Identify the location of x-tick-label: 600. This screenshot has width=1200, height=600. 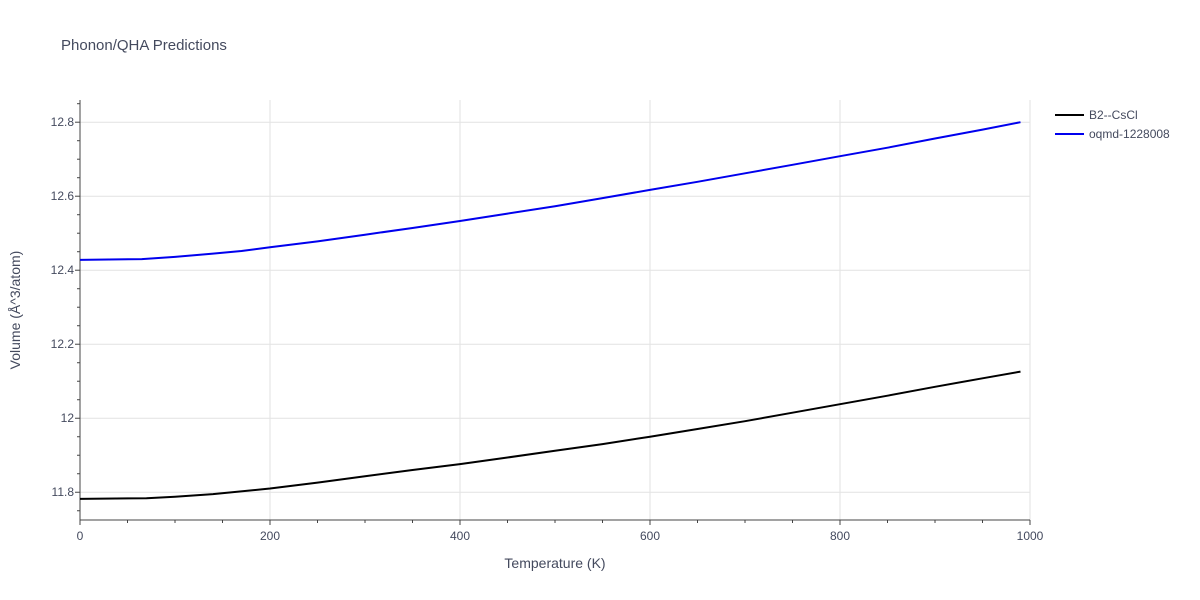
(650, 536).